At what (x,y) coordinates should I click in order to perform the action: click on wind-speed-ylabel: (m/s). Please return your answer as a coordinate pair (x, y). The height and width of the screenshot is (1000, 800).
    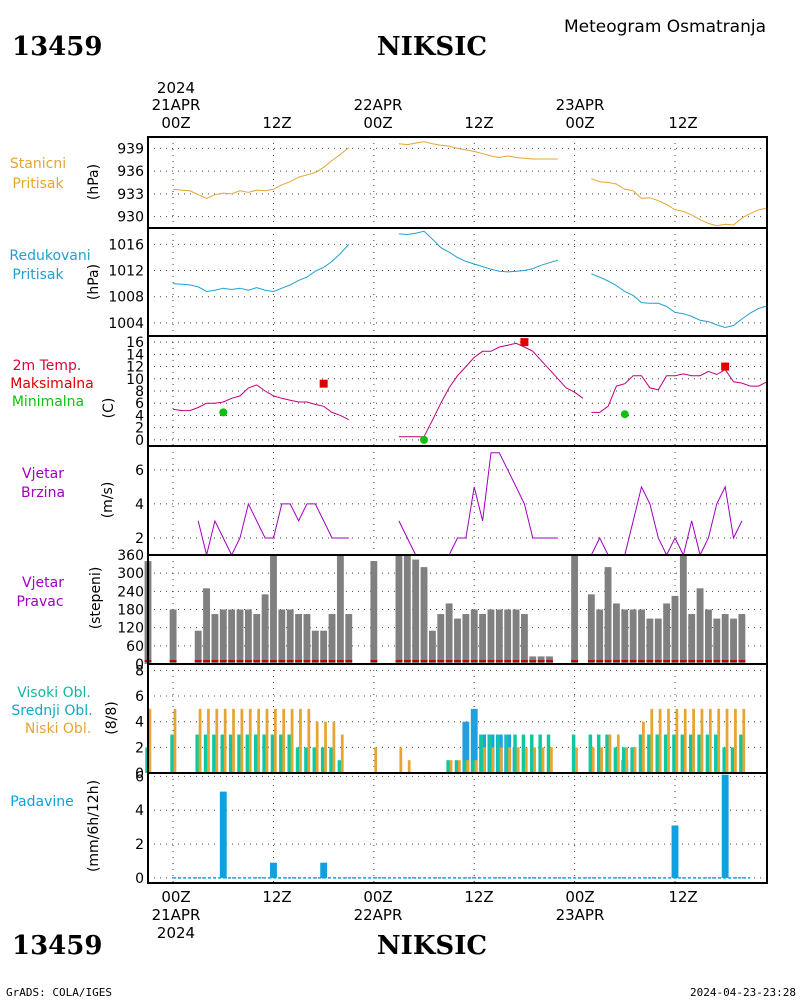
    Looking at the image, I should click on (108, 500).